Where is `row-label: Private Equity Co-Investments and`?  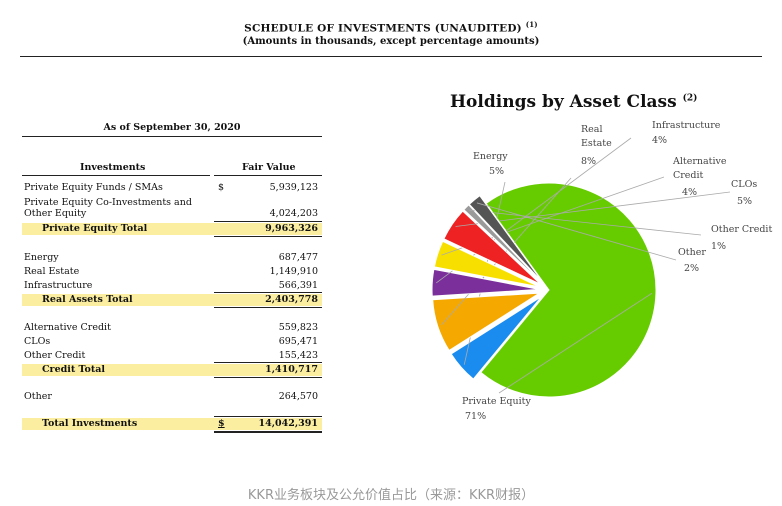
row-label: Private Equity Co-Investments and is located at coordinates (108, 202).